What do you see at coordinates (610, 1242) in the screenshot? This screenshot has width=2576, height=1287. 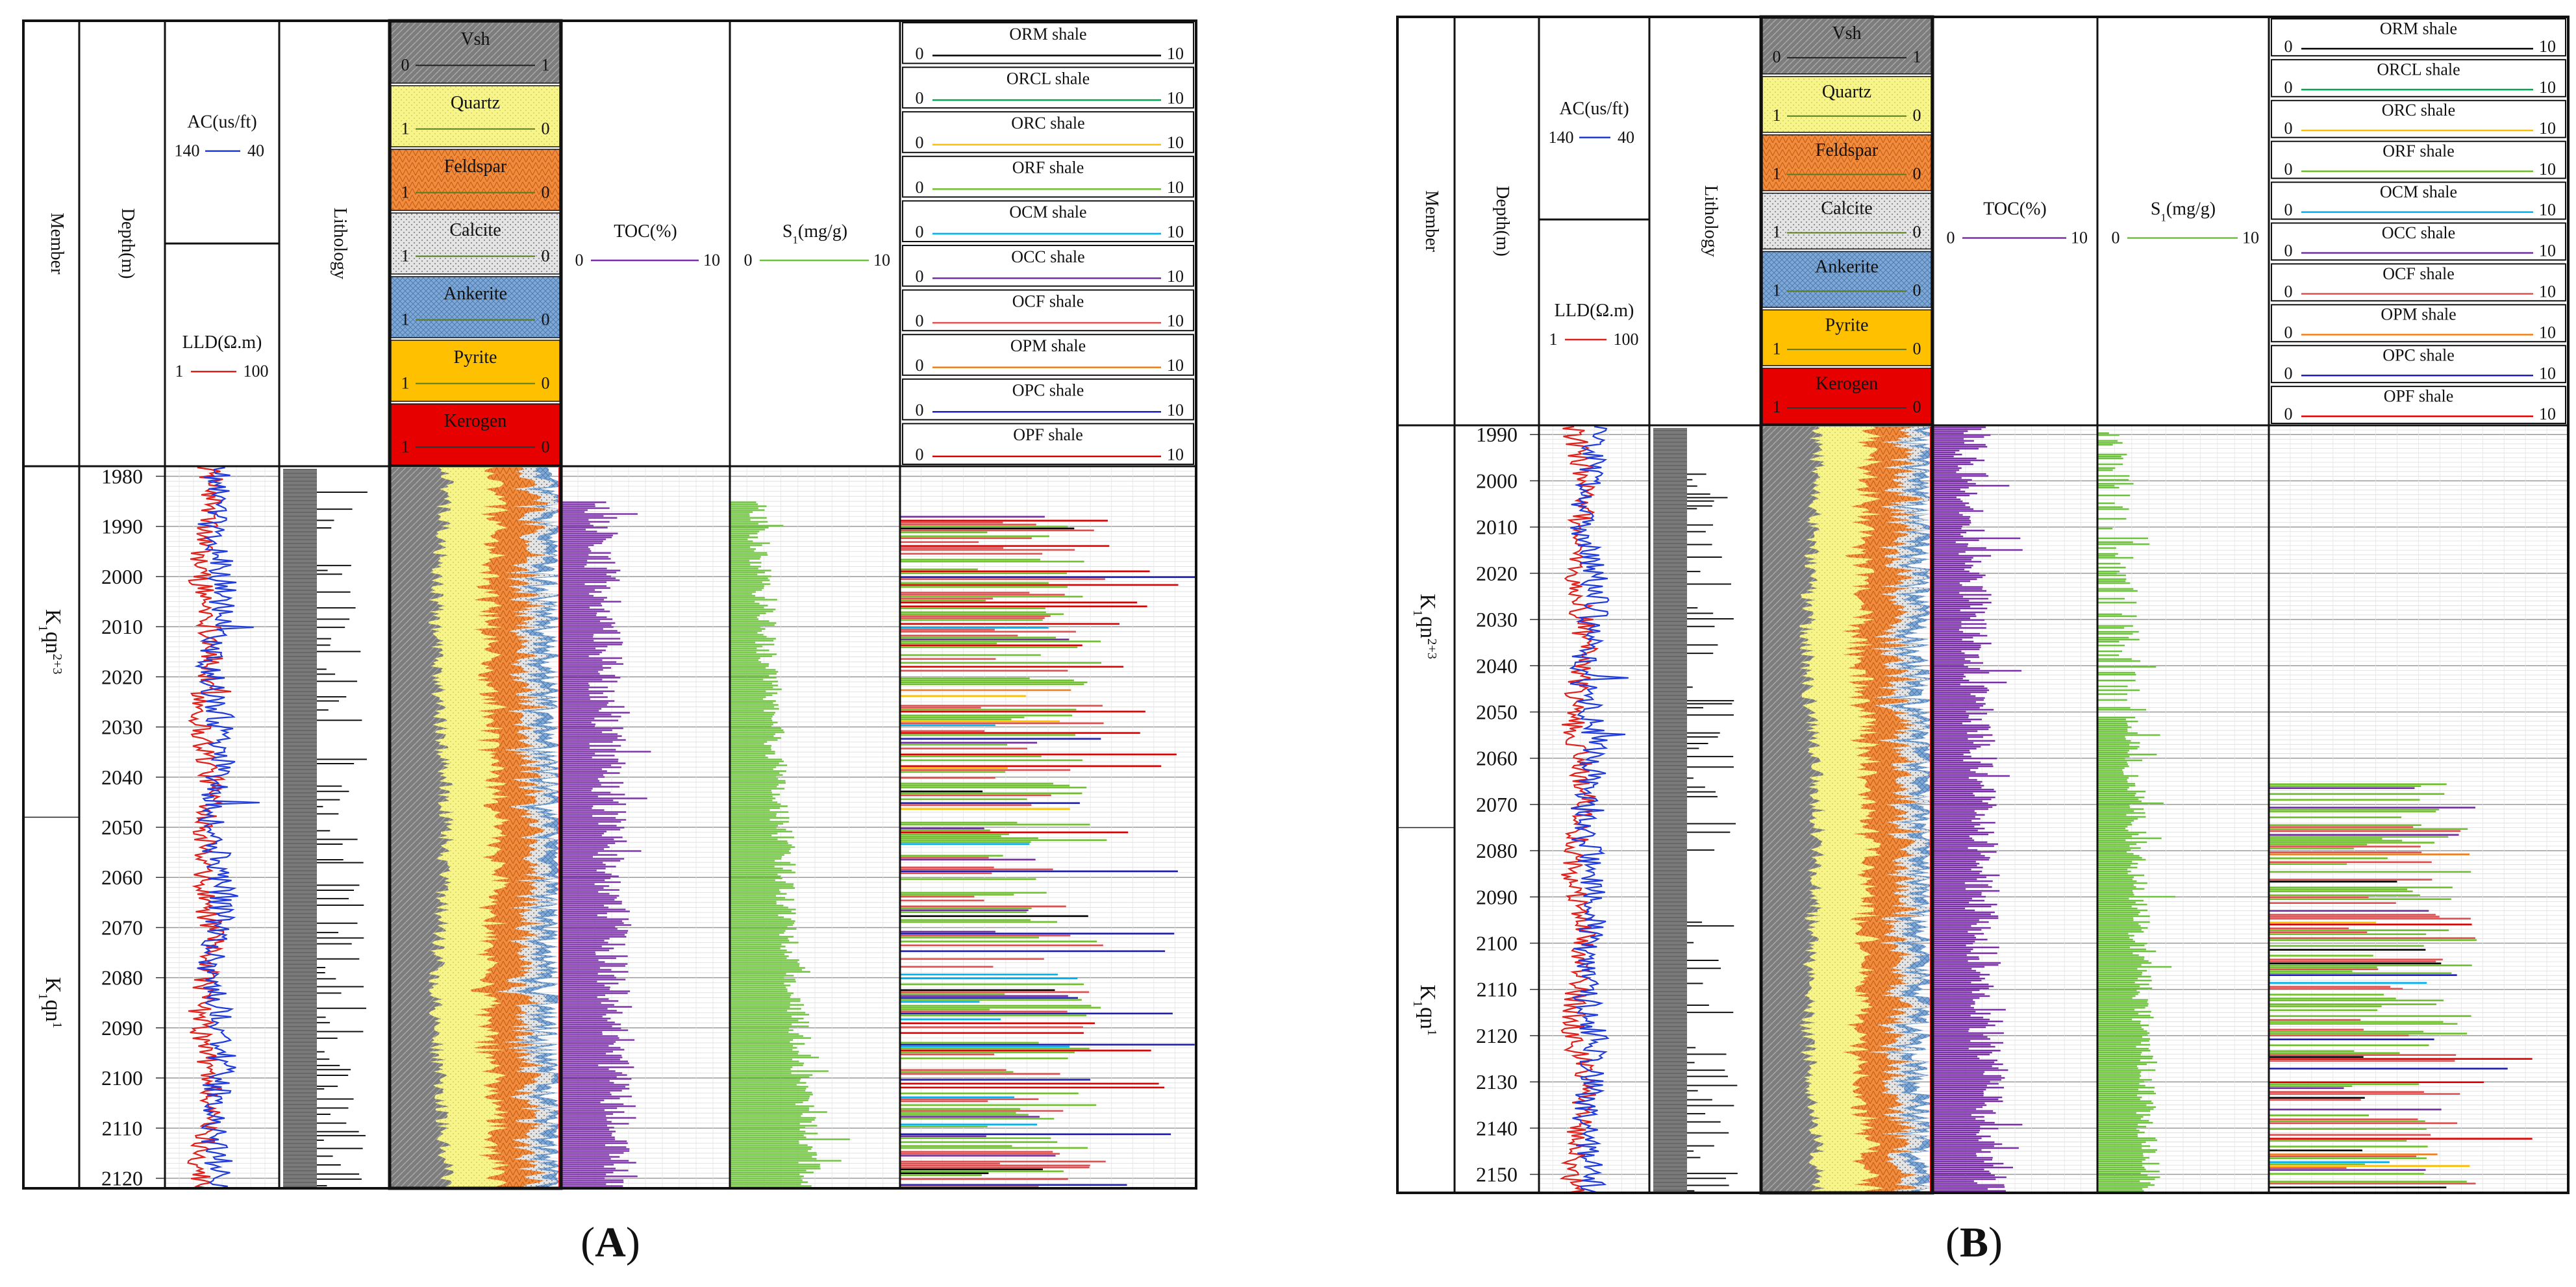 I see `panel-label: (A)` at bounding box center [610, 1242].